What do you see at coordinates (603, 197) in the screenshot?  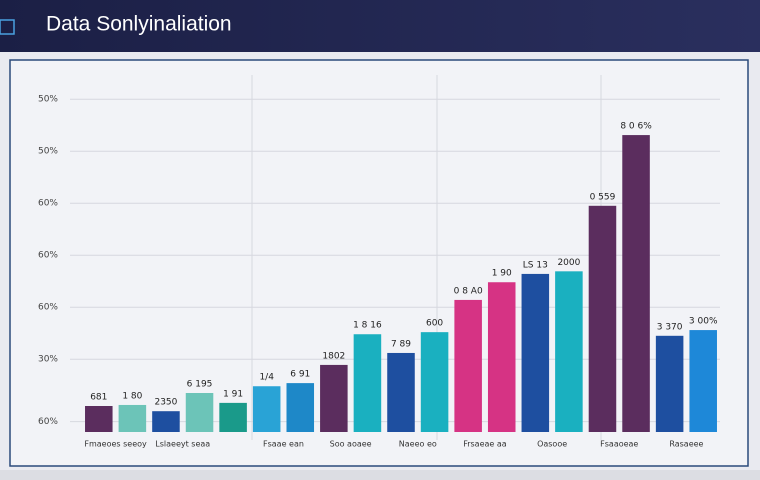 I see `value-label: 0 559` at bounding box center [603, 197].